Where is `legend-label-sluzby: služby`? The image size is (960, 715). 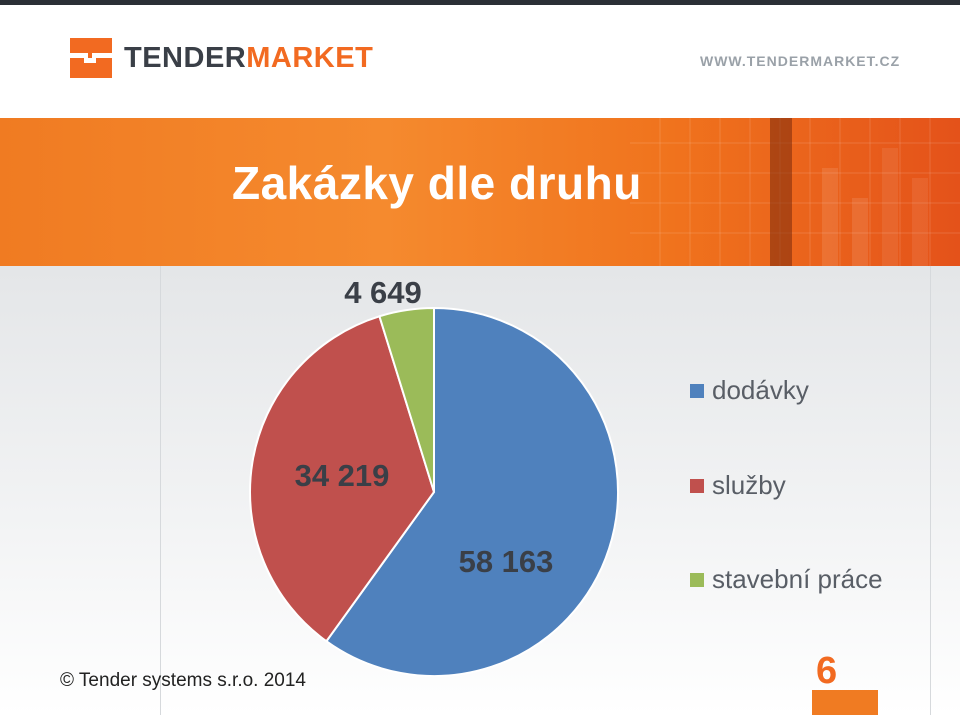
legend-label-sluzby: služby is located at coordinates (749, 485).